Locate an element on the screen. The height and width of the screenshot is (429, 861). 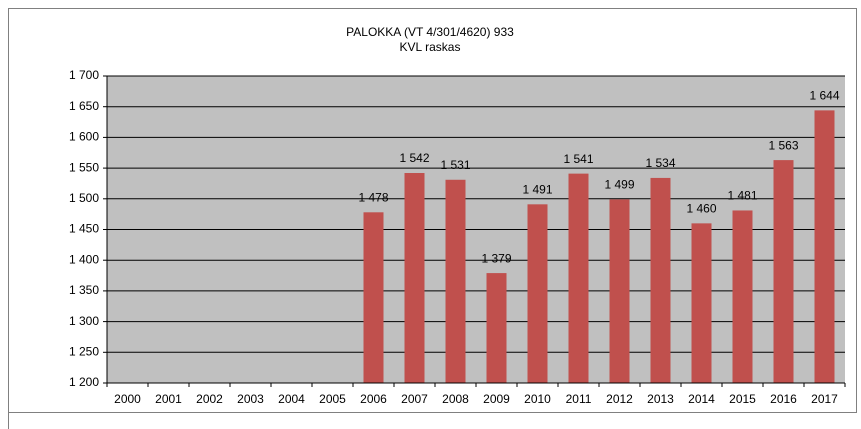
x-tick-label: 2000 is located at coordinates (127, 399).